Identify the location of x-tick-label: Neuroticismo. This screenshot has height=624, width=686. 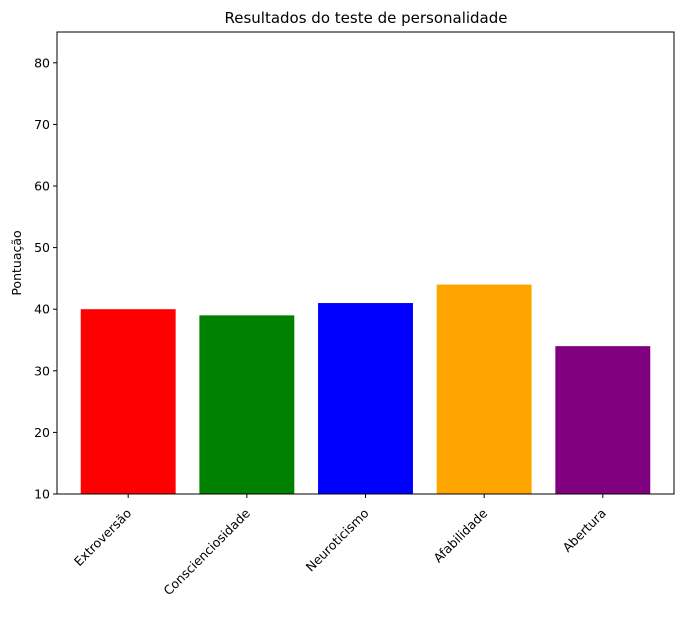
(337, 540).